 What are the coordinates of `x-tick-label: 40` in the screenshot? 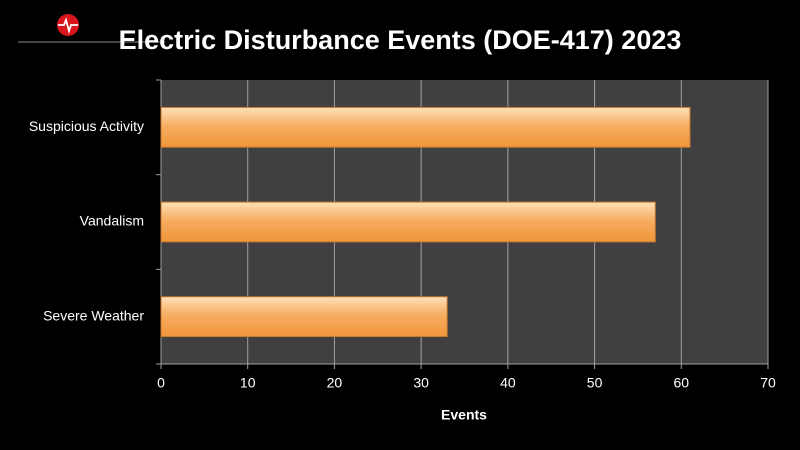 It's located at (508, 383).